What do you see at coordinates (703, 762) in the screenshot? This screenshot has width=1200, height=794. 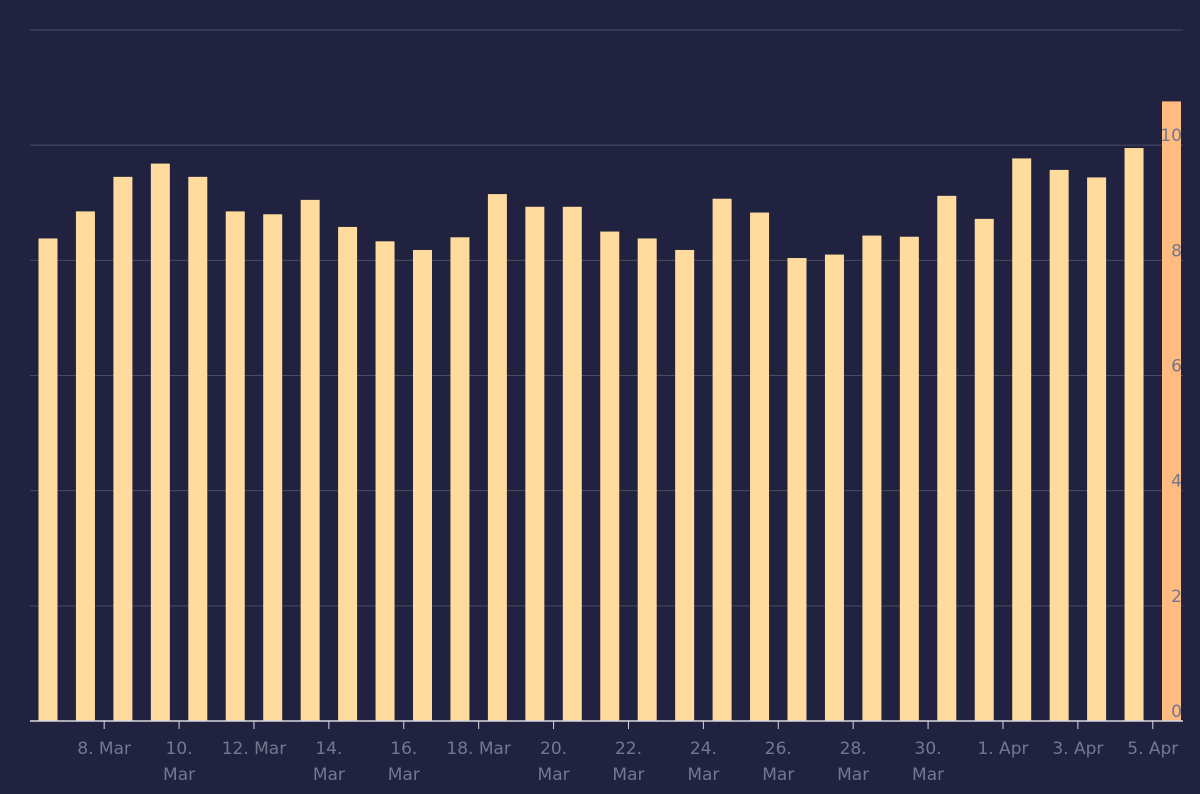 I see `x-tick-label: 24. Mar` at bounding box center [703, 762].